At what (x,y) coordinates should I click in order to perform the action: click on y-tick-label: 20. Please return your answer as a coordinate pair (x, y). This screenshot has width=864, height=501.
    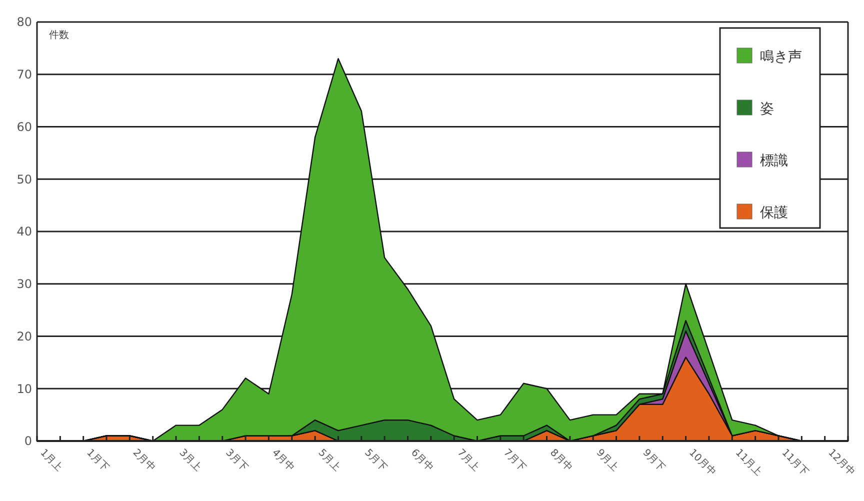
    Looking at the image, I should click on (24, 336).